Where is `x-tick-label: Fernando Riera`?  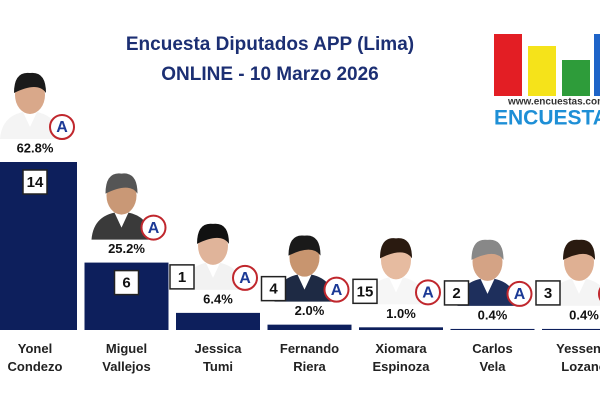 x-tick-label: Fernando Riera is located at coordinates (309, 357).